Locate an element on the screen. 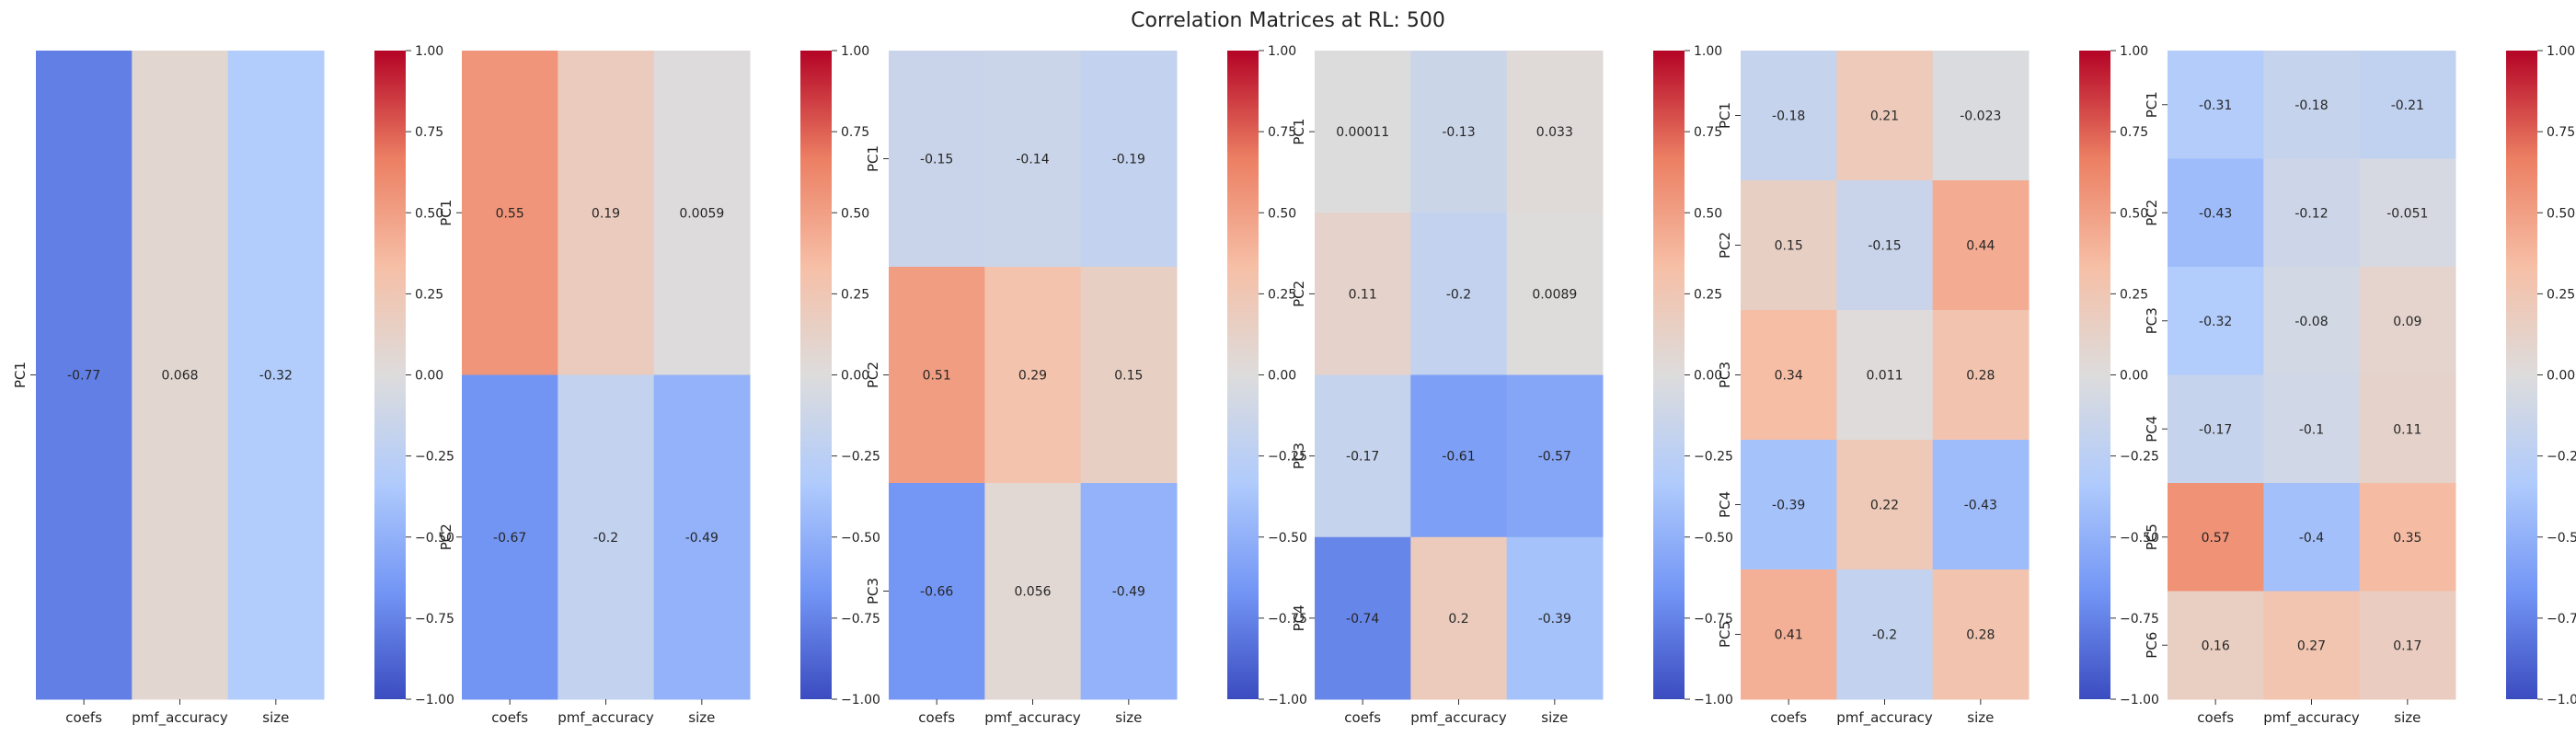 The width and height of the screenshot is (2576, 736). cell-value-label: 0.19 is located at coordinates (606, 213).